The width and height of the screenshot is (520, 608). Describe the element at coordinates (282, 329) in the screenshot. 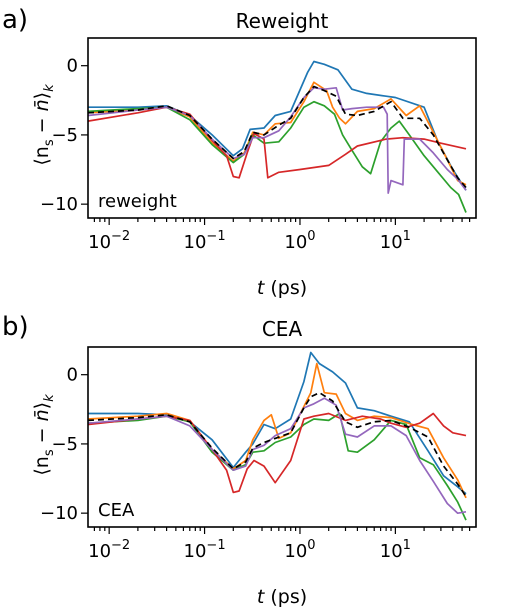

I see `chart-title: CEA` at that location.